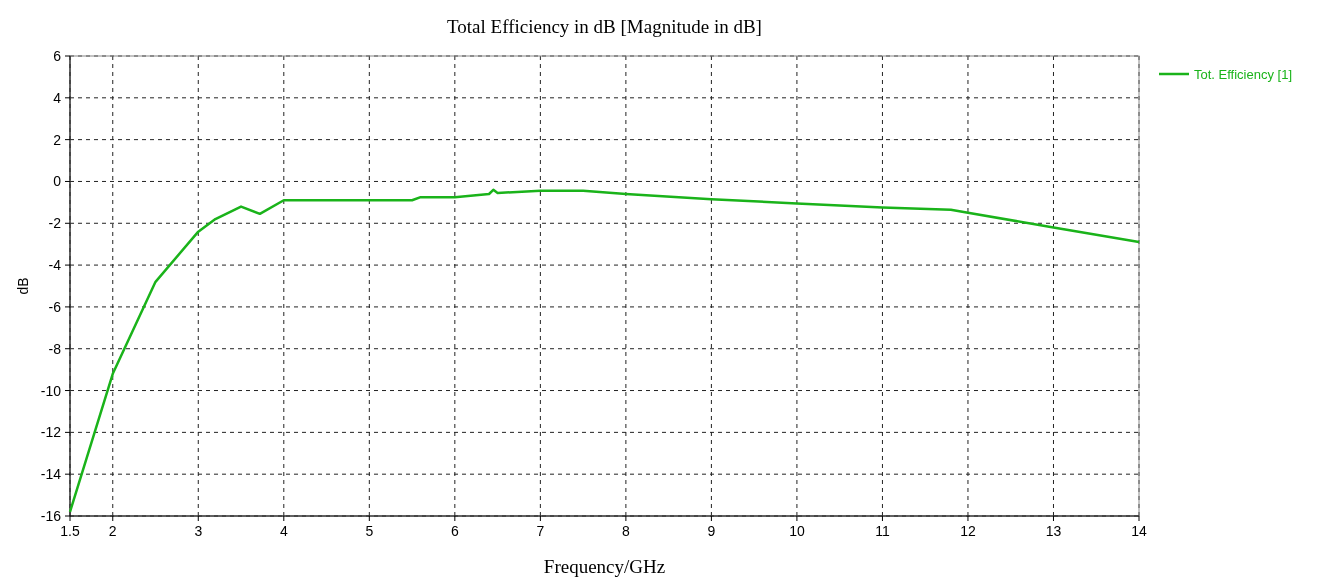  Describe the element at coordinates (797, 531) in the screenshot. I see `x-tick-label: 10` at that location.